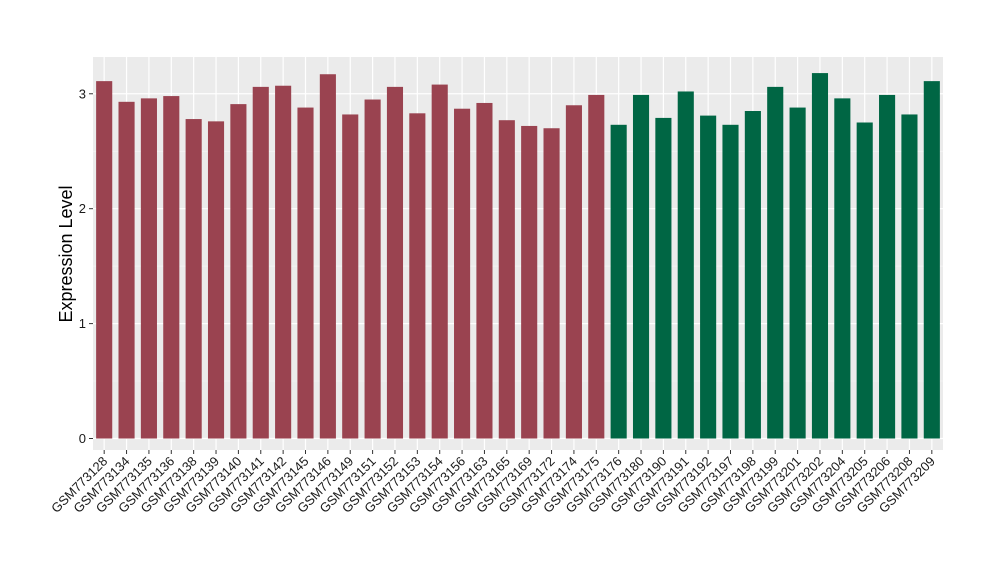  What do you see at coordinates (86, 266) in the screenshot?
I see `y-axis: 0 1 2 3` at bounding box center [86, 266].